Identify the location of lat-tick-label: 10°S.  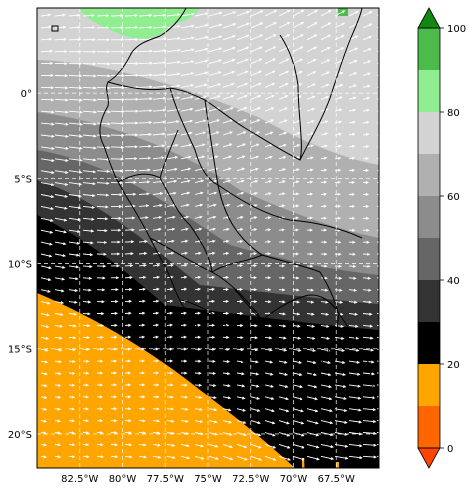
(20, 265).